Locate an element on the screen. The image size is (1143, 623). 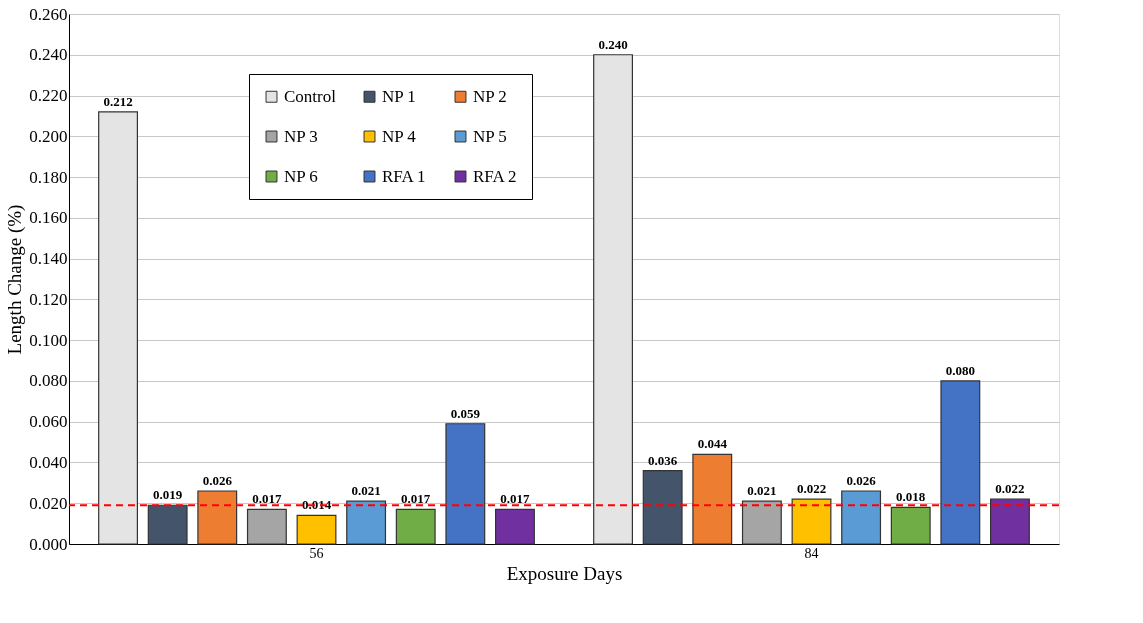
x-axis-title: Exposure Days is located at coordinates (564, 573).